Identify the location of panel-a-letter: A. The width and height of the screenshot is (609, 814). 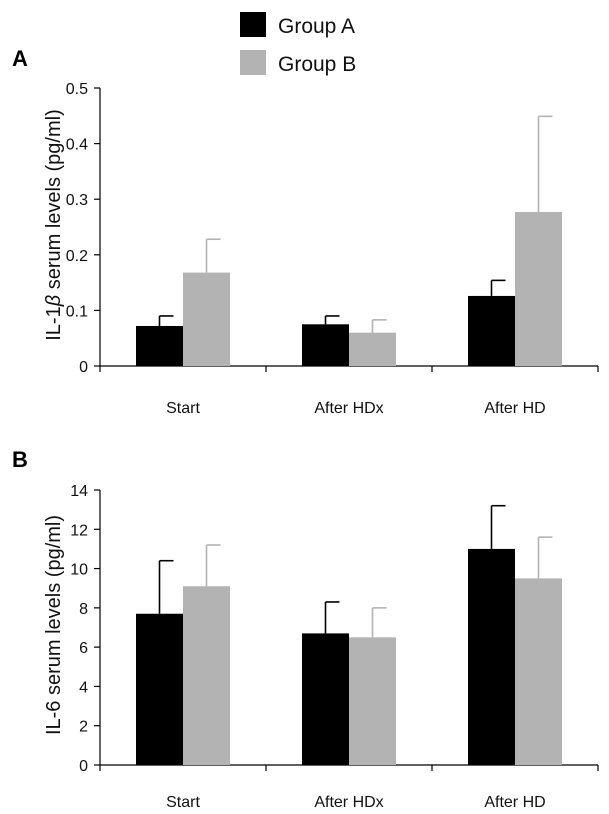
(20, 58).